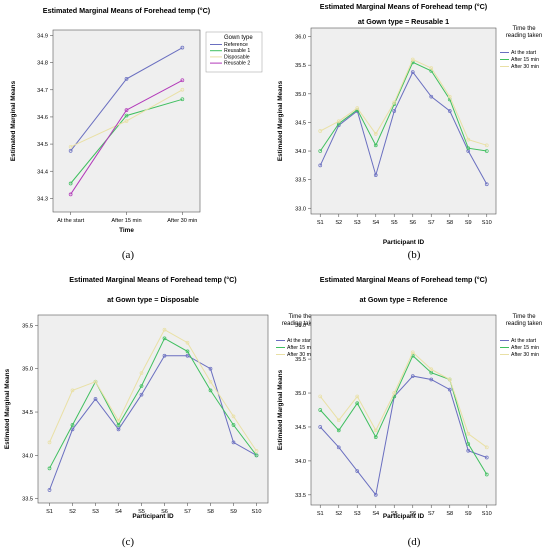  Describe the element at coordinates (42, 36) in the screenshot. I see `y-tick-label: 34.9` at that location.